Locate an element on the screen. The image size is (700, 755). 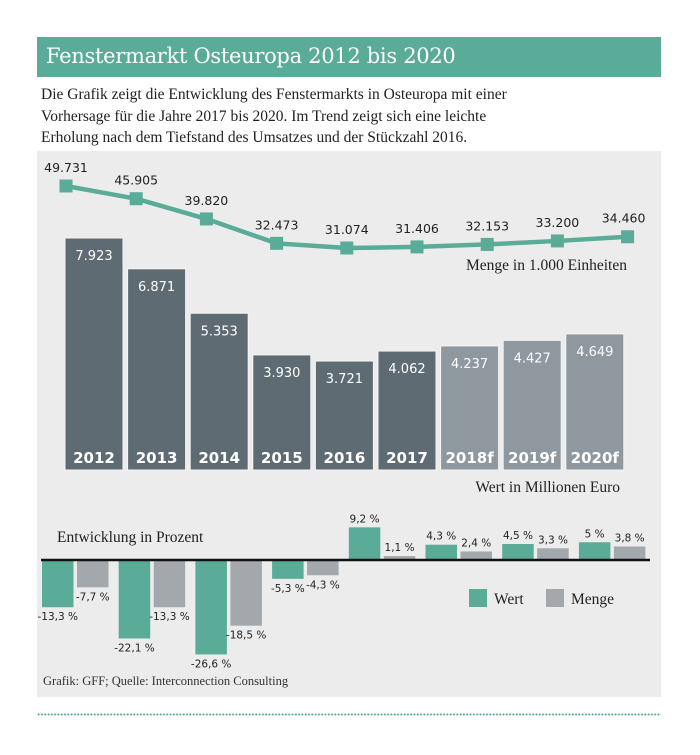
percent-label: -7,7 % is located at coordinates (93, 597).